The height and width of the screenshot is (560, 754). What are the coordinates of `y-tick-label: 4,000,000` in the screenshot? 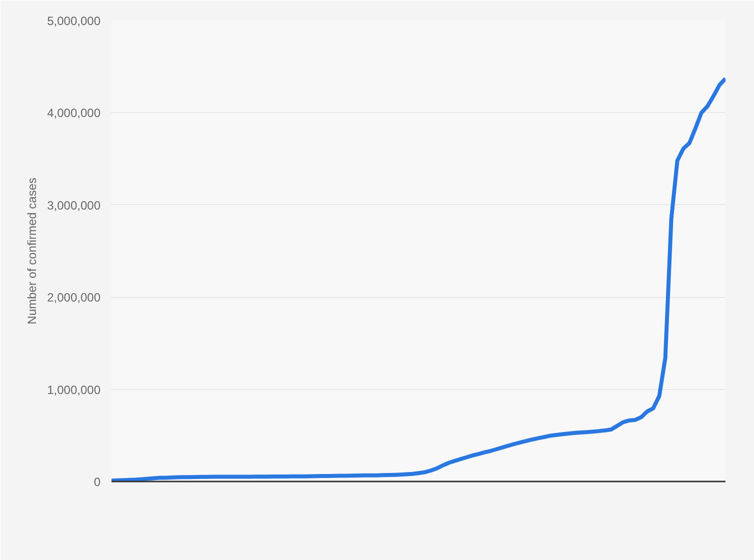 It's located at (74, 113).